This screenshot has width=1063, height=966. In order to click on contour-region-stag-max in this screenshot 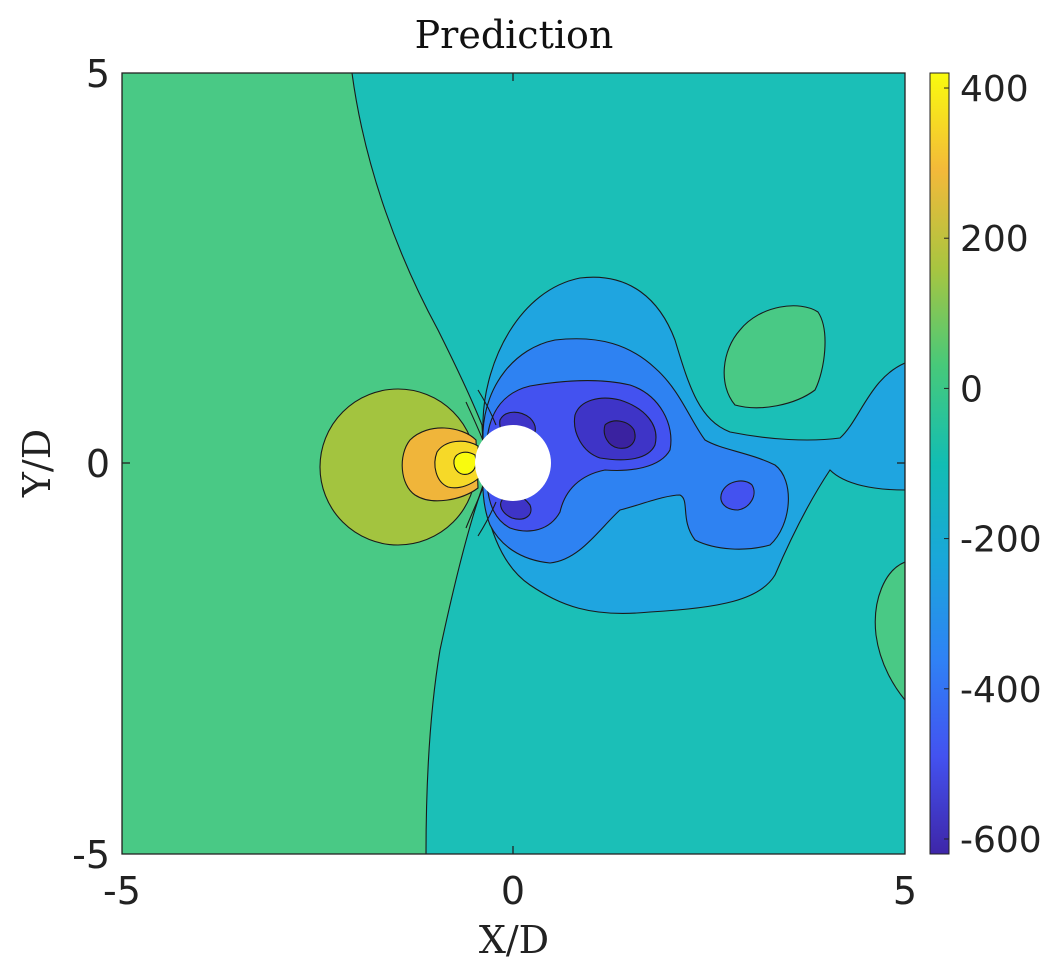, I will do `click(465, 463)`.